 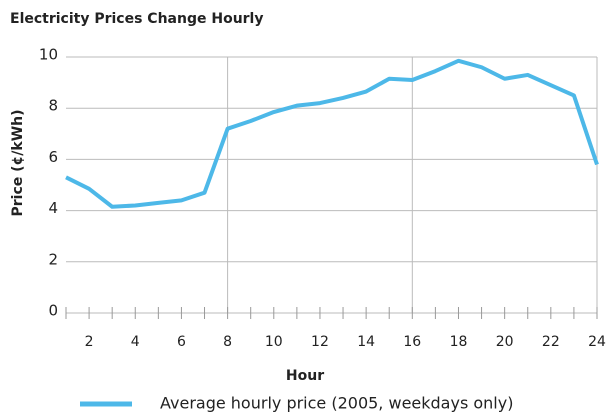 What do you see at coordinates (53, 157) in the screenshot?
I see `y-tick-label: 6` at bounding box center [53, 157].